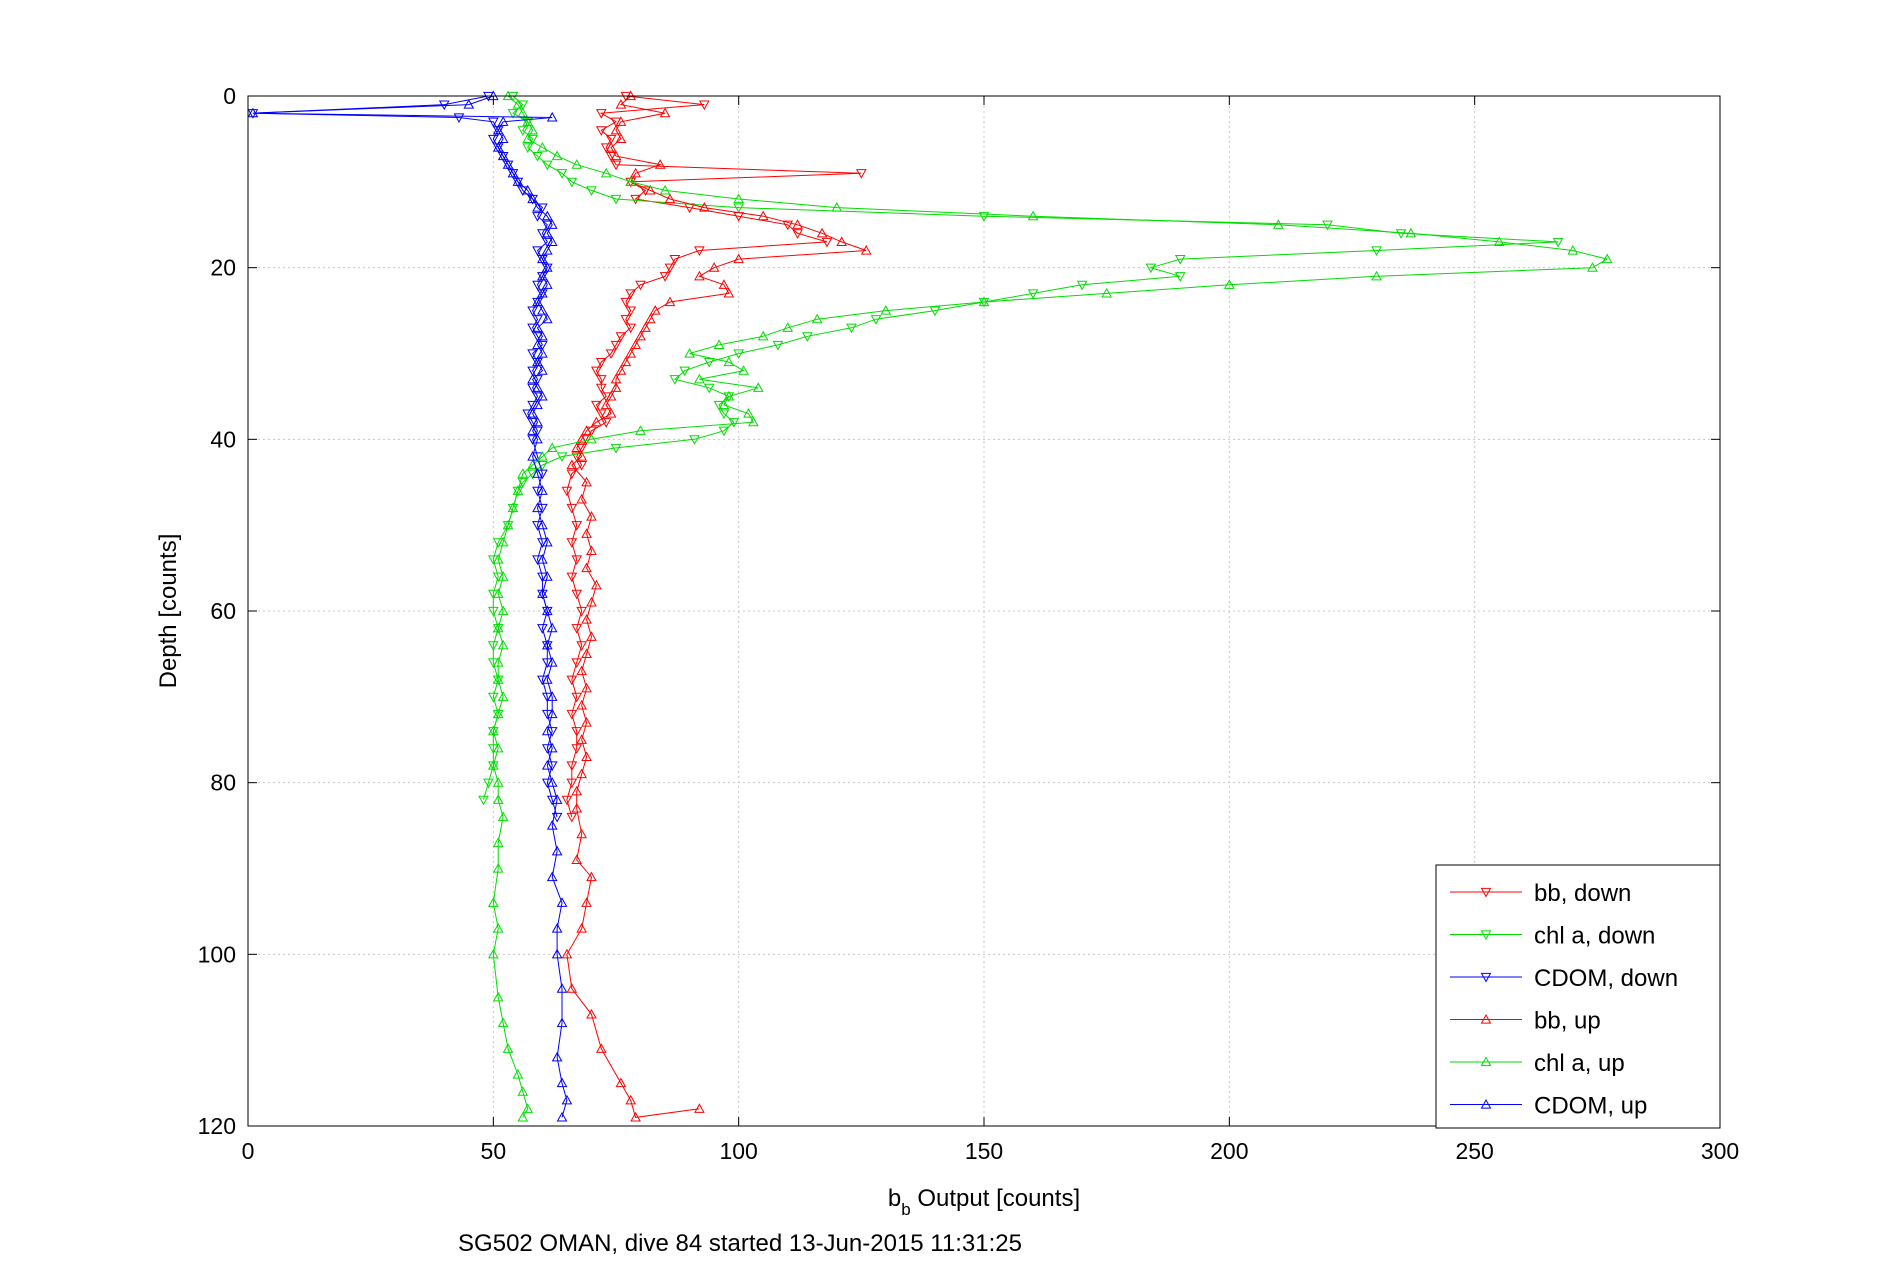  What do you see at coordinates (1606, 978) in the screenshot?
I see `legend-label: CDOM, down` at bounding box center [1606, 978].